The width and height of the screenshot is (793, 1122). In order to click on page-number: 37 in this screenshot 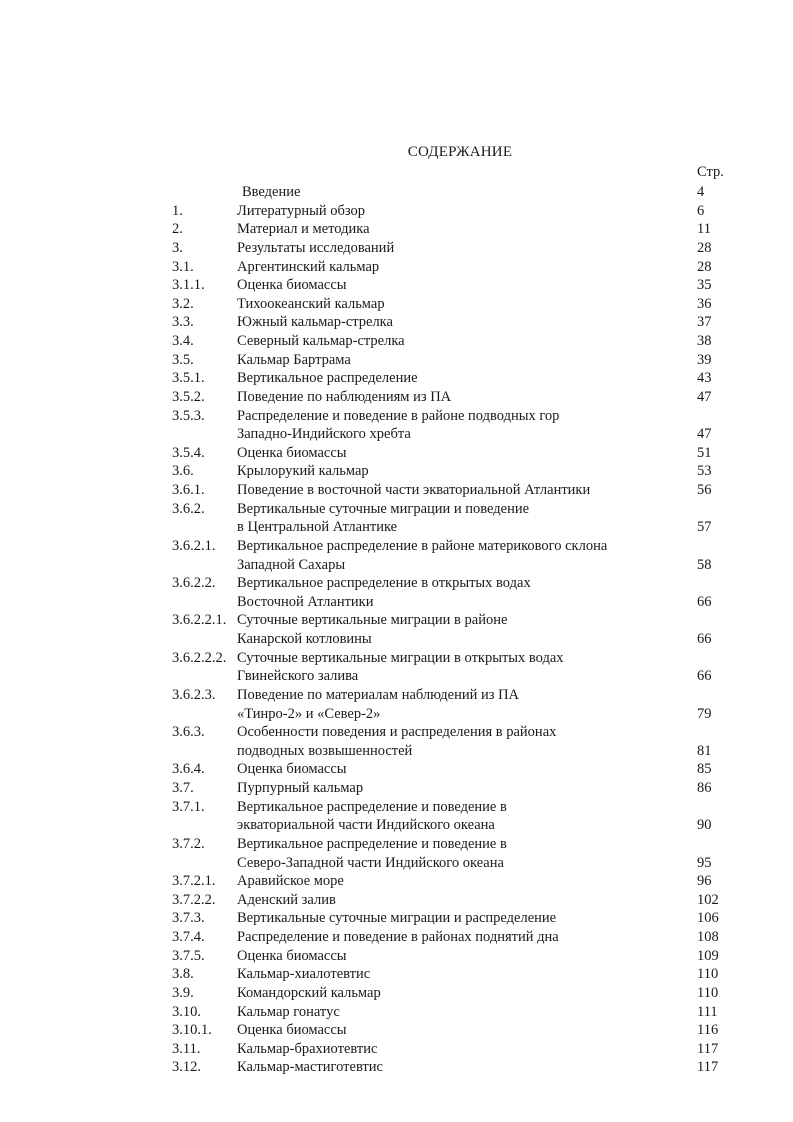, I will do `click(704, 322)`.